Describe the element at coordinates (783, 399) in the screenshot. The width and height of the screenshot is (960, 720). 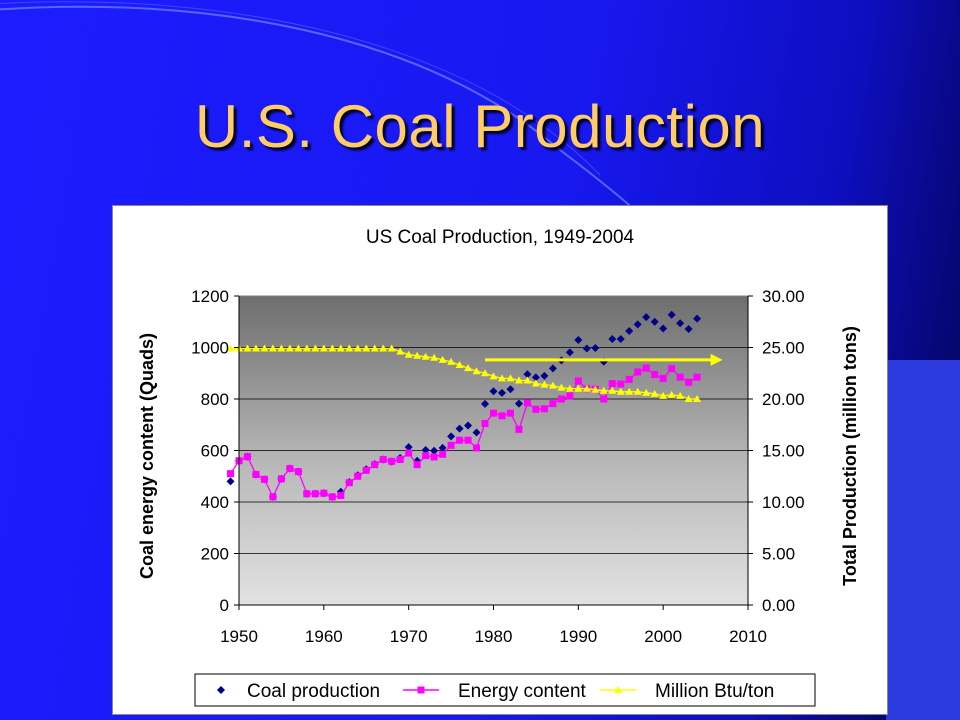
I see `y-right-tick-label: 20.00` at that location.